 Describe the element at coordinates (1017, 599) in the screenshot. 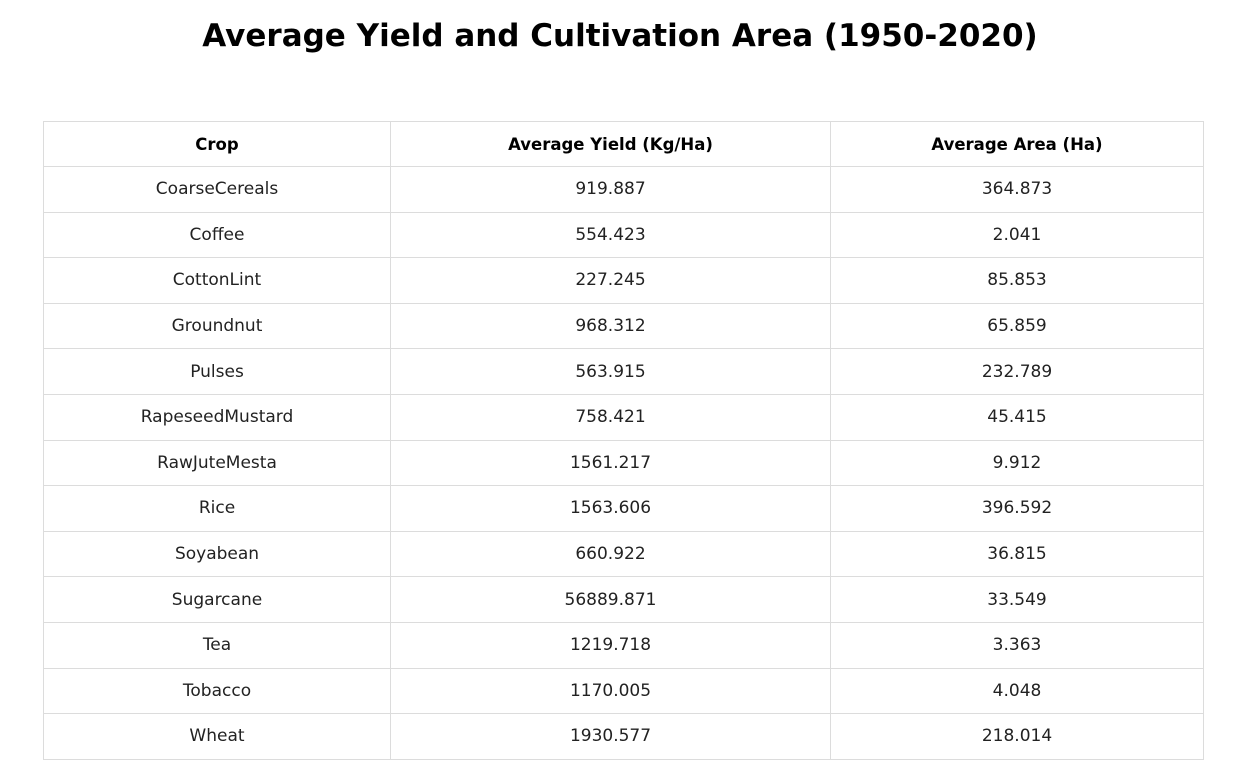

I see `cell-average-area: 33.549` at that location.